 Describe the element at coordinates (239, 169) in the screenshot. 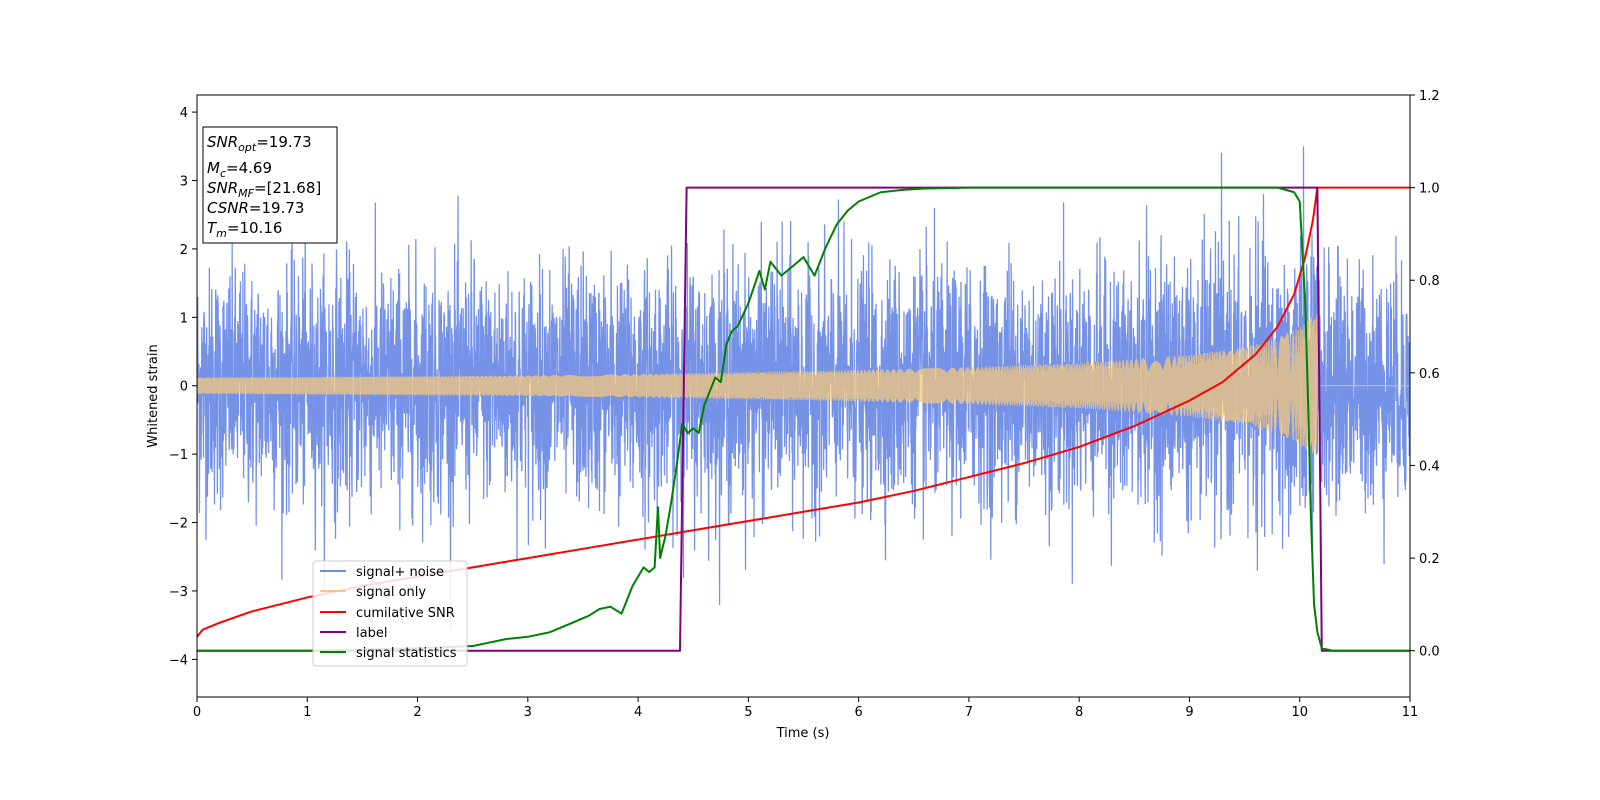

I see `info-mc: Mc=4.69` at that location.